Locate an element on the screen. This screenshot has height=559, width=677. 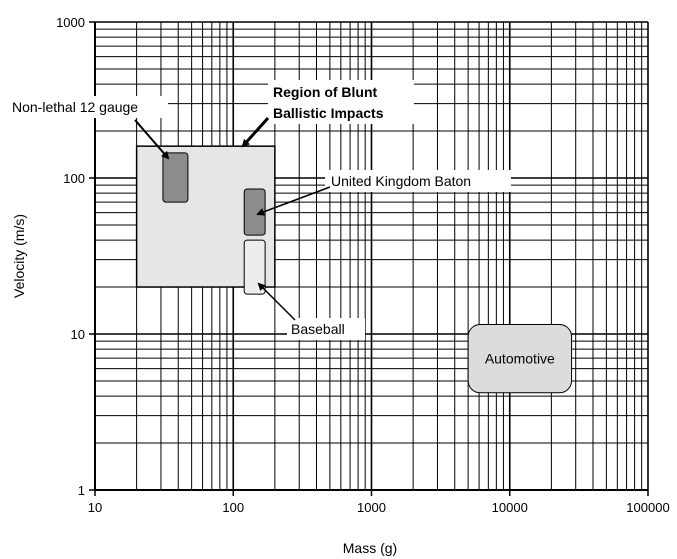
label-region: Region of Blunt Ballistic Impacts is located at coordinates (328, 102).